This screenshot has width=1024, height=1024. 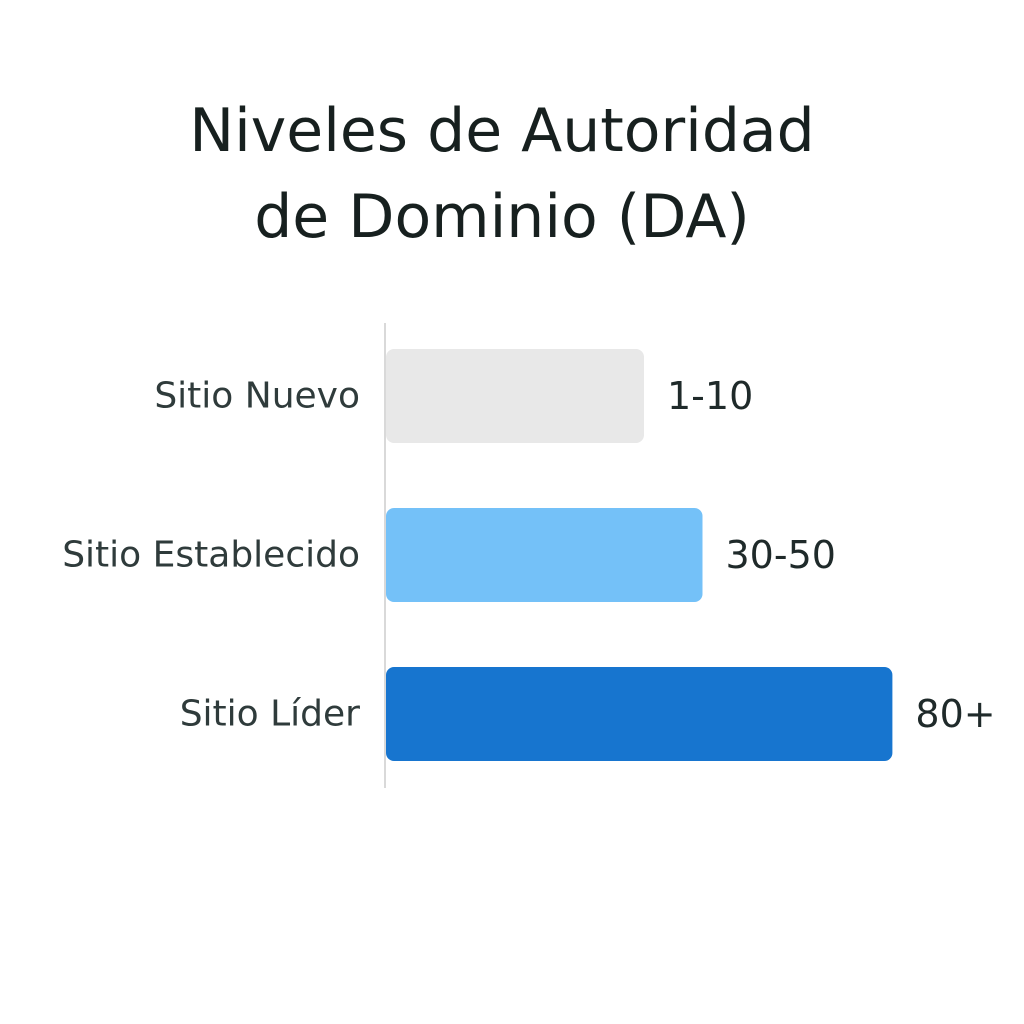 What do you see at coordinates (781, 555) in the screenshot?
I see `value-label-2: 30-50` at bounding box center [781, 555].